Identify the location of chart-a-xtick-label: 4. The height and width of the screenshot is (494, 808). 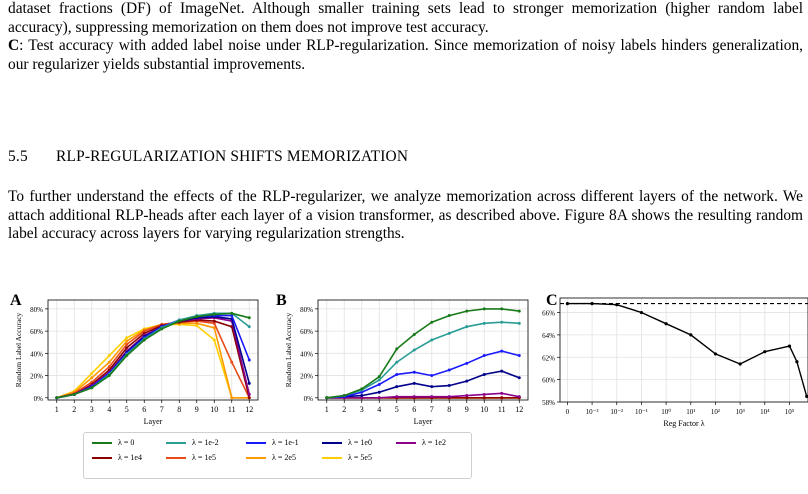
(109, 409).